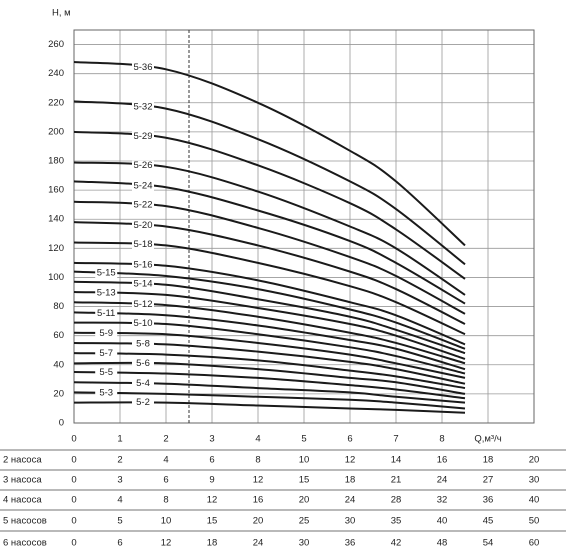  I want to click on table-cell: 28, so click(396, 500).